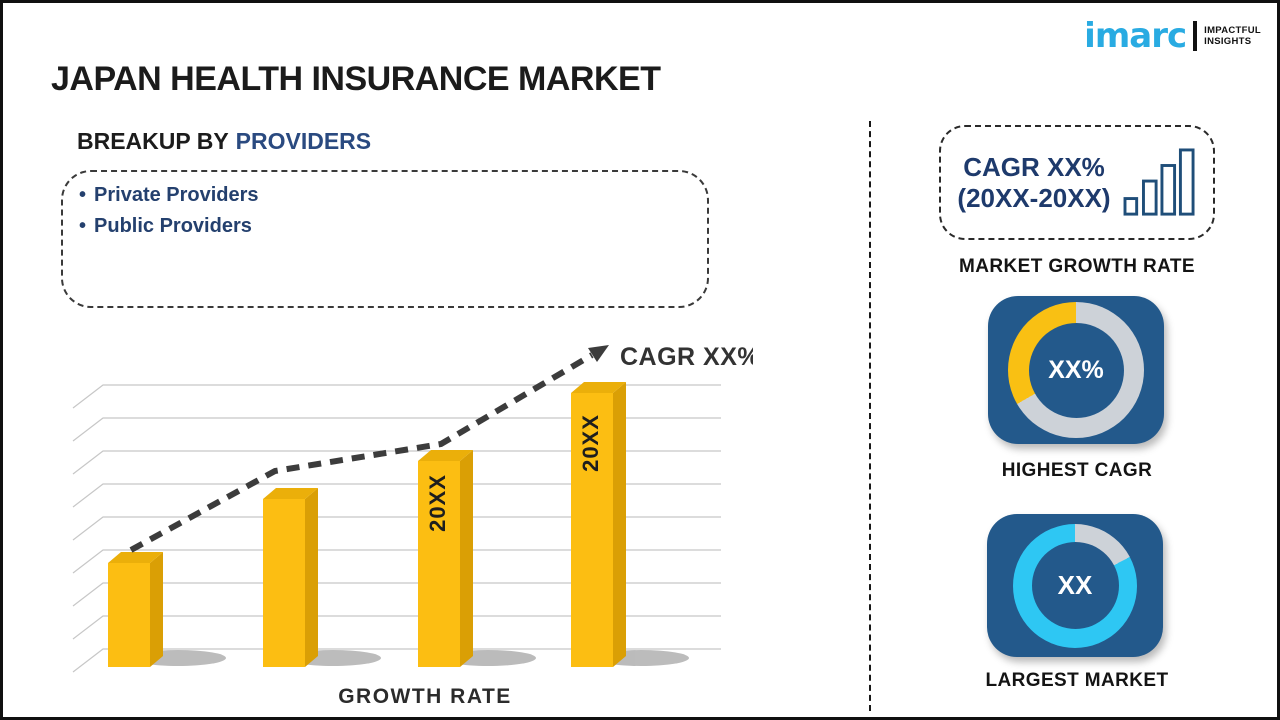 Image resolution: width=1280 pixels, height=720 pixels. Describe the element at coordinates (1232, 36) in the screenshot. I see `logo-tagline: IMPACTFUL INSIGHTS` at that location.